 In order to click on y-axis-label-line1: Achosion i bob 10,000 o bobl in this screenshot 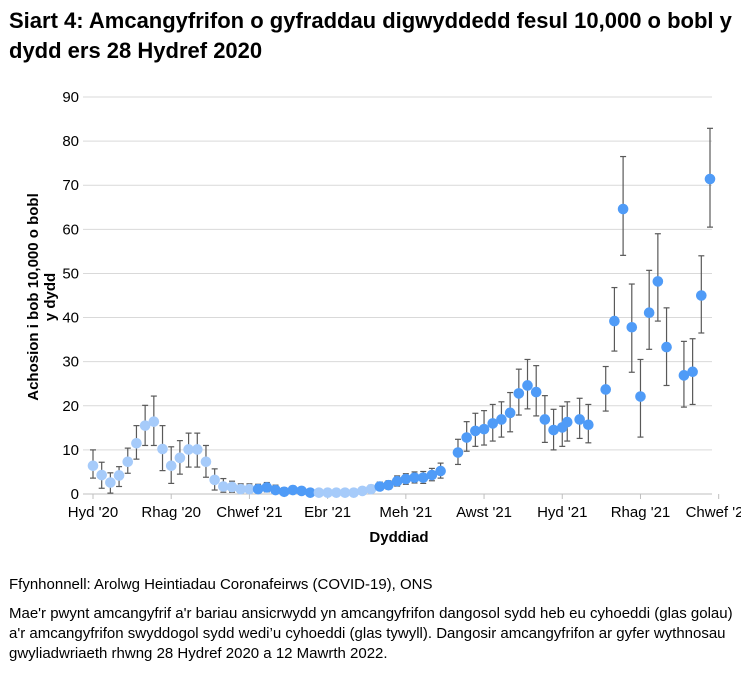, I will do `click(33, 297)`.